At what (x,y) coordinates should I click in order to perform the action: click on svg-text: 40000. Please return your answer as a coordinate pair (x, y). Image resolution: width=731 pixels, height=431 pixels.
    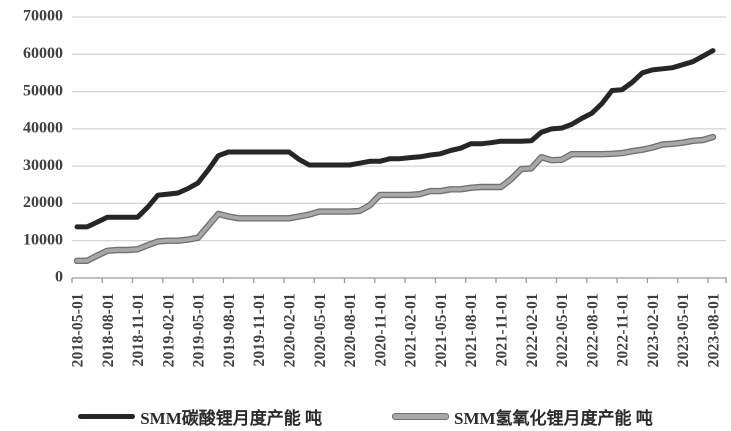
    Looking at the image, I should click on (43, 128).